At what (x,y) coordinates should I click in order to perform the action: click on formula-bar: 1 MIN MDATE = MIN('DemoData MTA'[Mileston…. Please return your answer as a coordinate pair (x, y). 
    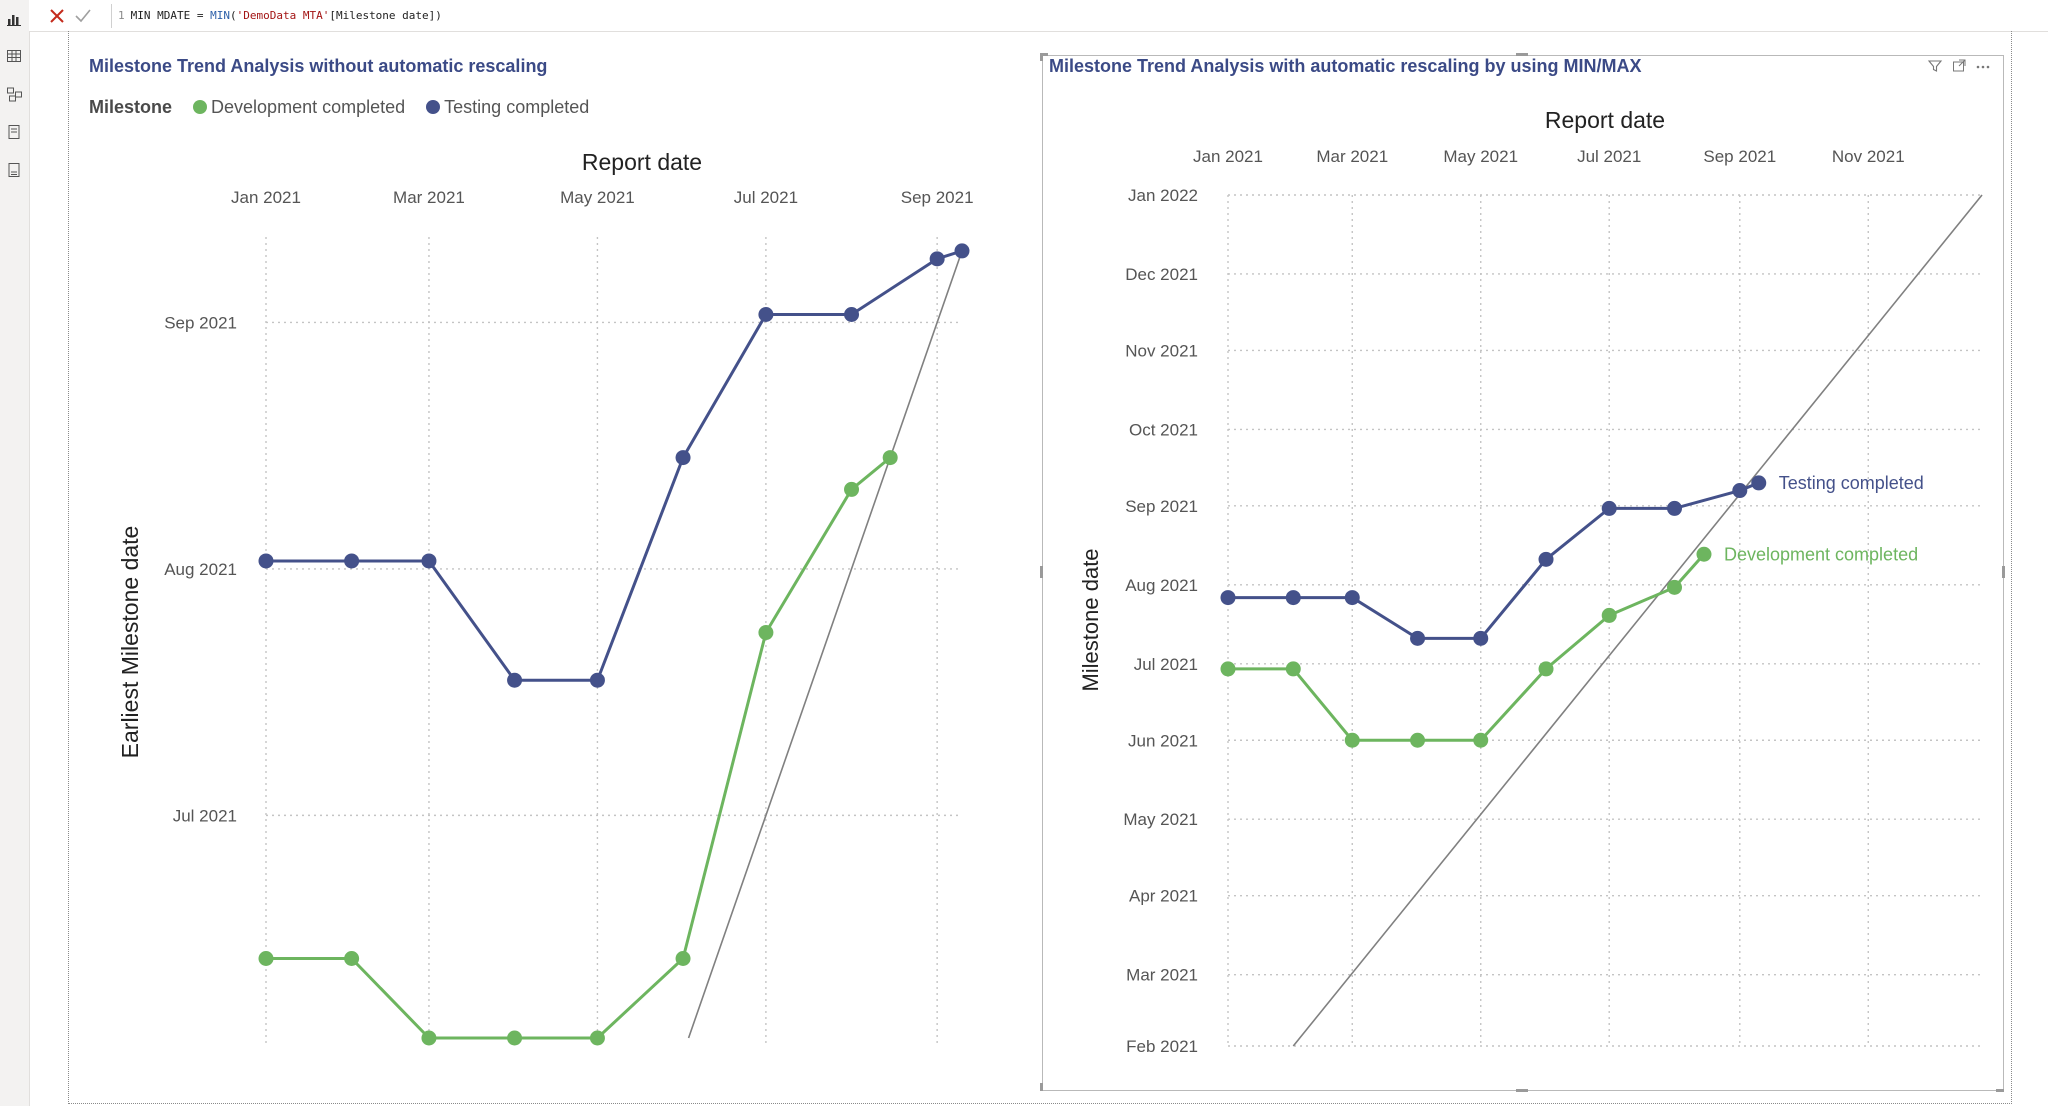
    Looking at the image, I should click on (1038, 16).